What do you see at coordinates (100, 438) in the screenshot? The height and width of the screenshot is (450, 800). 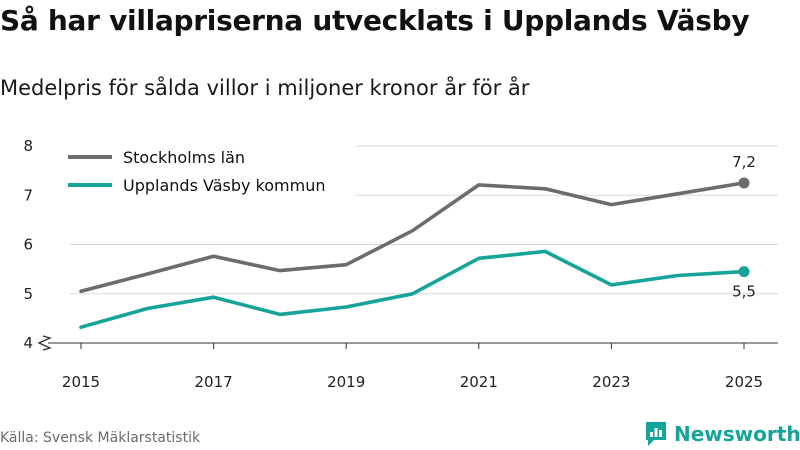 I see `source-note: Källa: Svensk Mäklarstatistik` at bounding box center [100, 438].